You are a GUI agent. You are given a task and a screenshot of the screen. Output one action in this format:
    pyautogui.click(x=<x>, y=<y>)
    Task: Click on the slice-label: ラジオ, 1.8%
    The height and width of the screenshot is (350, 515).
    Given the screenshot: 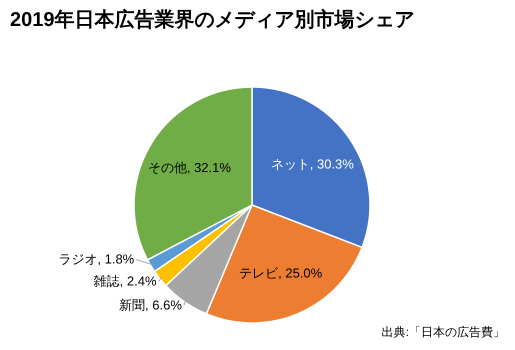 What is the action you would take?
    pyautogui.click(x=96, y=259)
    